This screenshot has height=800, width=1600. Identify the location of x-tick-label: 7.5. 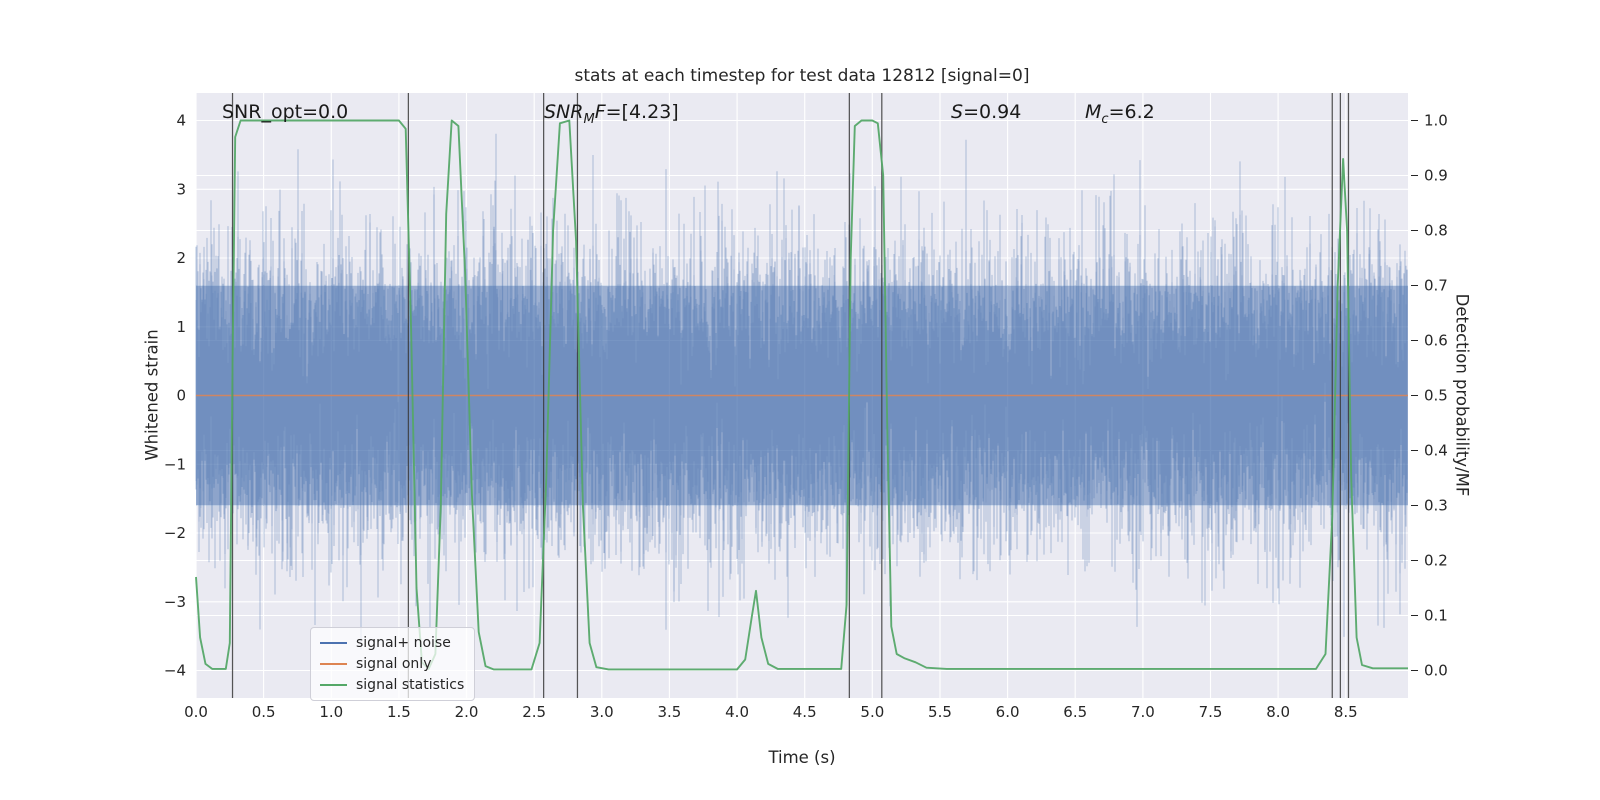
(1211, 712).